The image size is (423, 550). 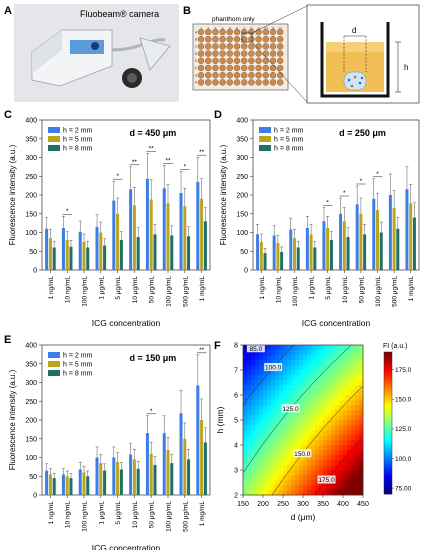 What do you see at coordinates (78, 140) in the screenshot?
I see `legend-label: h = 5 mm` at bounding box center [78, 140].